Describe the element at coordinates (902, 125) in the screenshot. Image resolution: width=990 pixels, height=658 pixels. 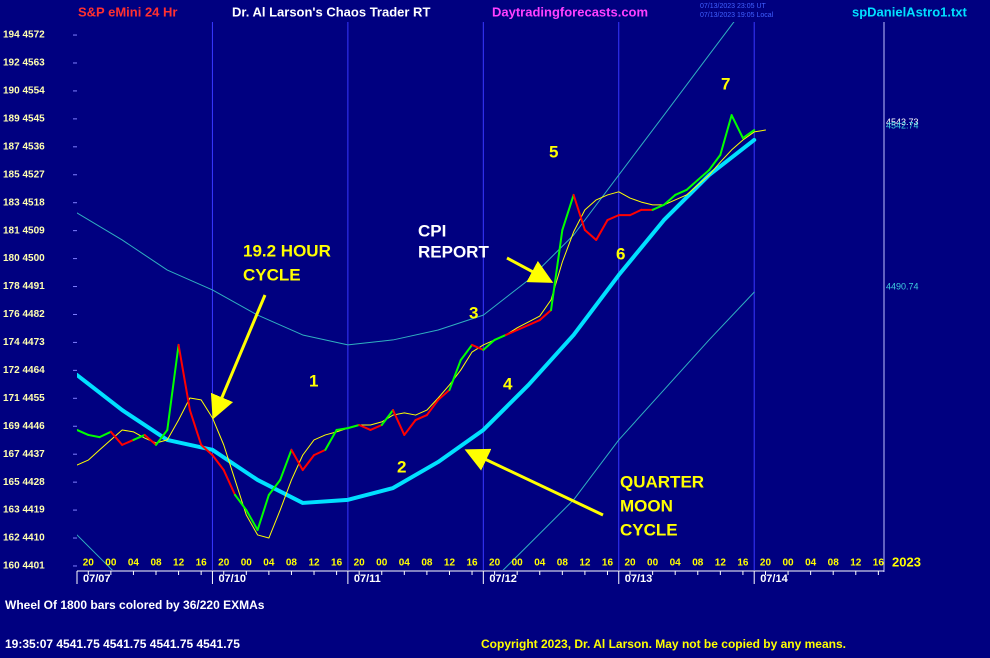
I see `price-label: 4542.74` at that location.